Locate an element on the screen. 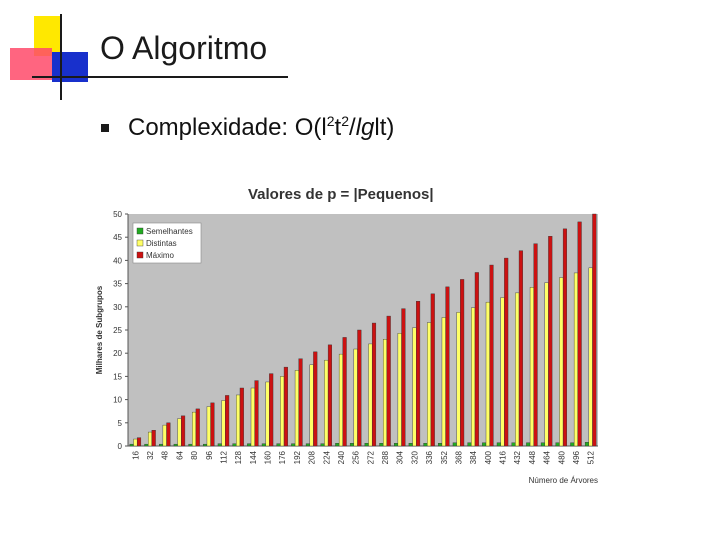 Image resolution: width=720 pixels, height=540 pixels. corner-decoration is located at coordinates (50, 50).